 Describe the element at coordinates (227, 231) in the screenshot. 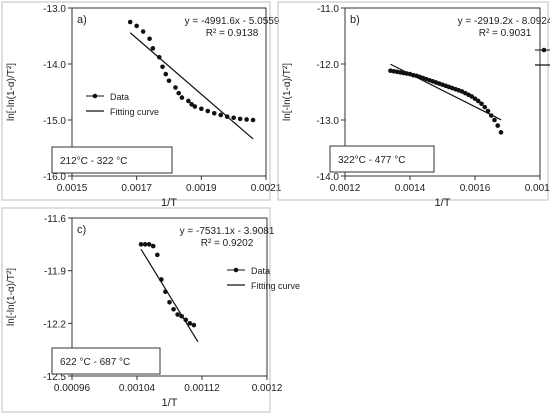

I see `fit-equation: y = -7531.1x - 3.9081` at that location.